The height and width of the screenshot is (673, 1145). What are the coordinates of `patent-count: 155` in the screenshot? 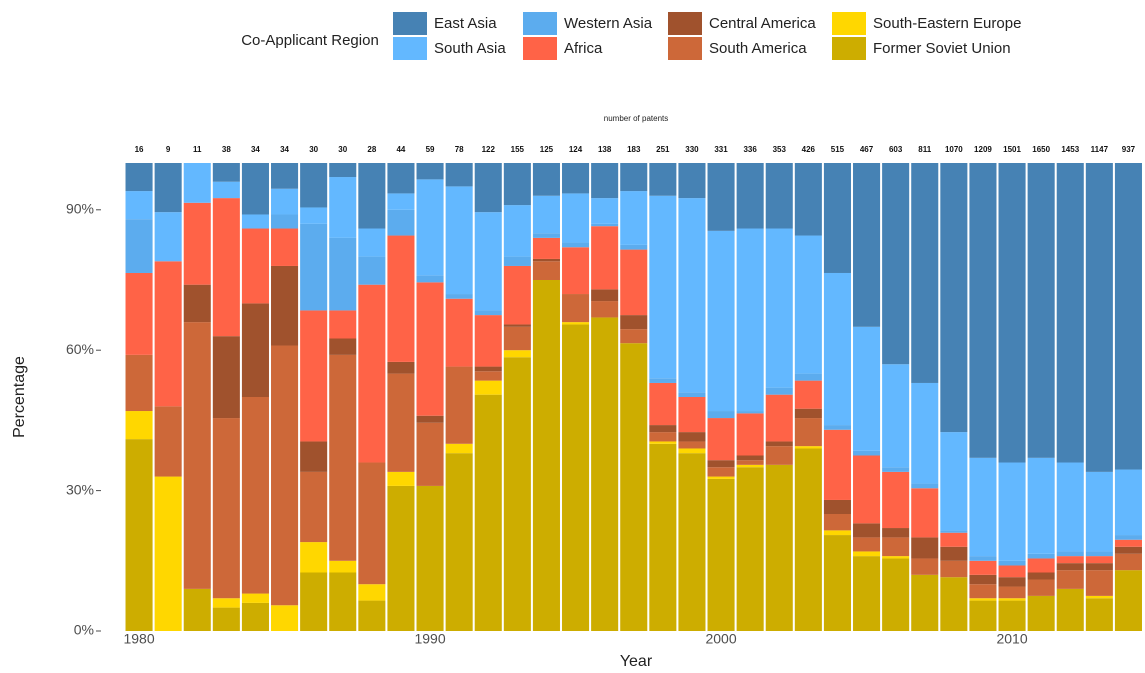 It's located at (518, 149).